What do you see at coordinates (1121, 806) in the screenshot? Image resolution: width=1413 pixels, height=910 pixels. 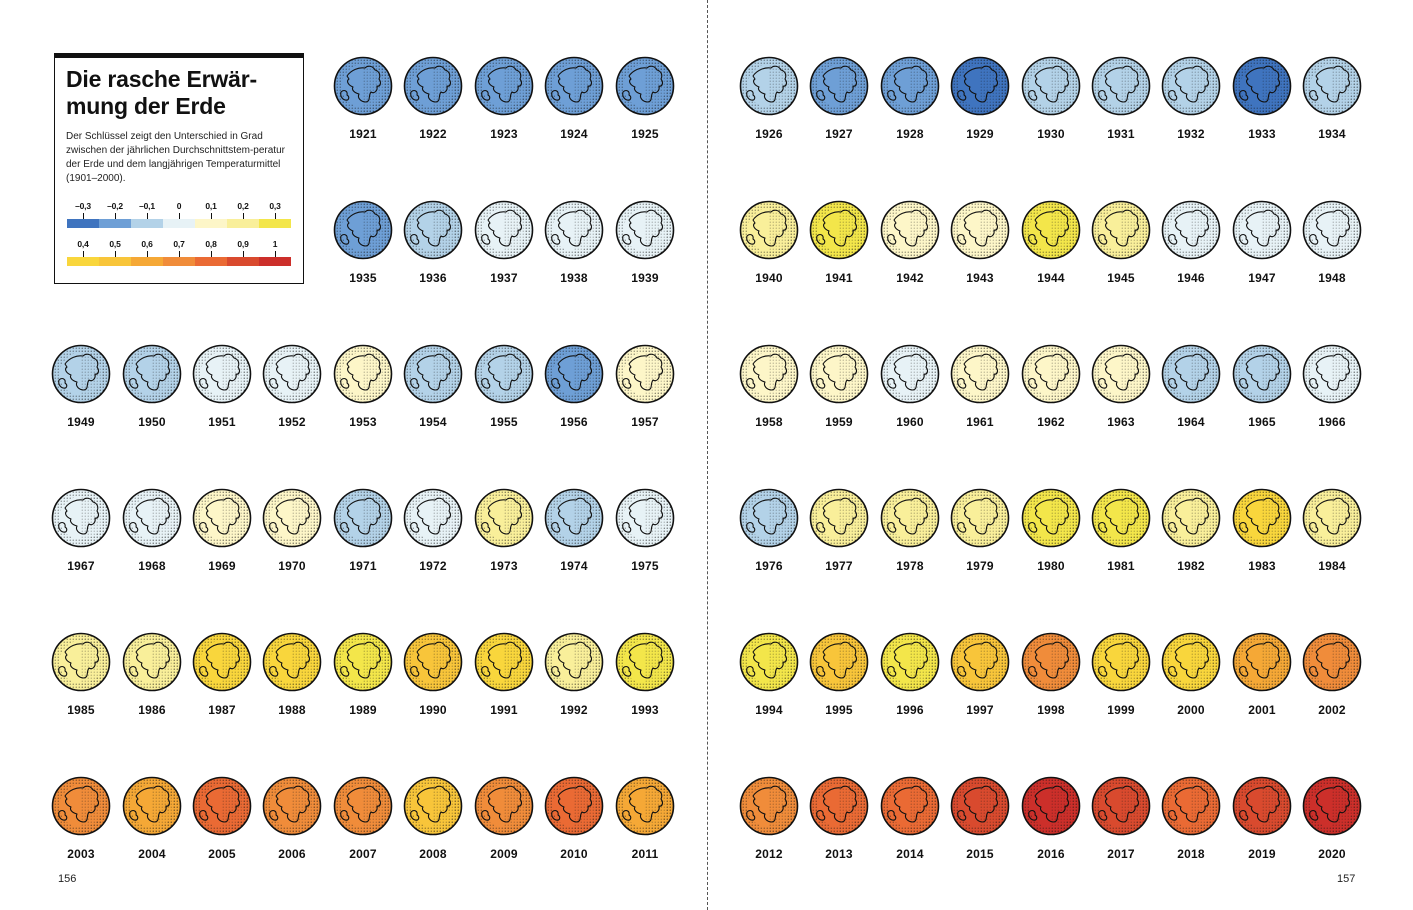 I see `globe-2017` at bounding box center [1121, 806].